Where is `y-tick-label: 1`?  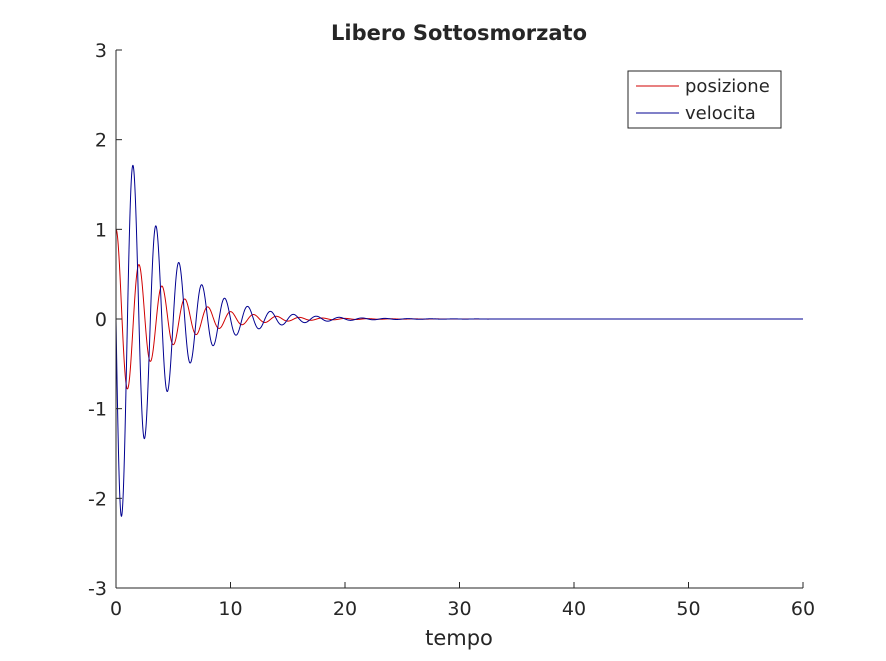
y-tick-label: 1 is located at coordinates (101, 230).